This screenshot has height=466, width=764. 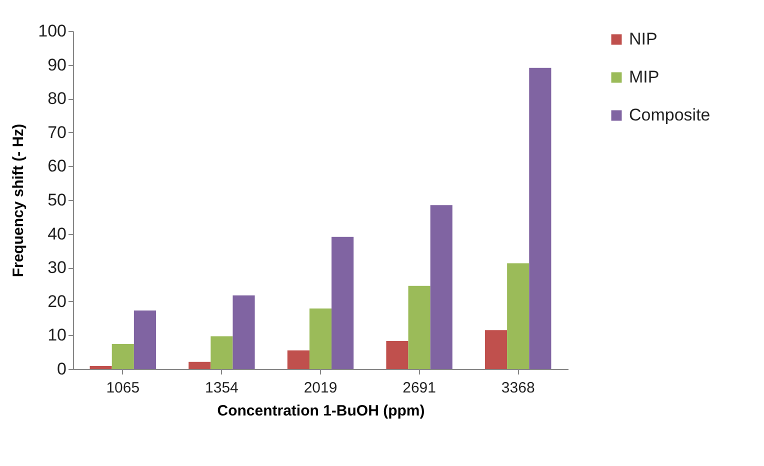 What do you see at coordinates (644, 77) in the screenshot?
I see `legend-label: MIP` at bounding box center [644, 77].